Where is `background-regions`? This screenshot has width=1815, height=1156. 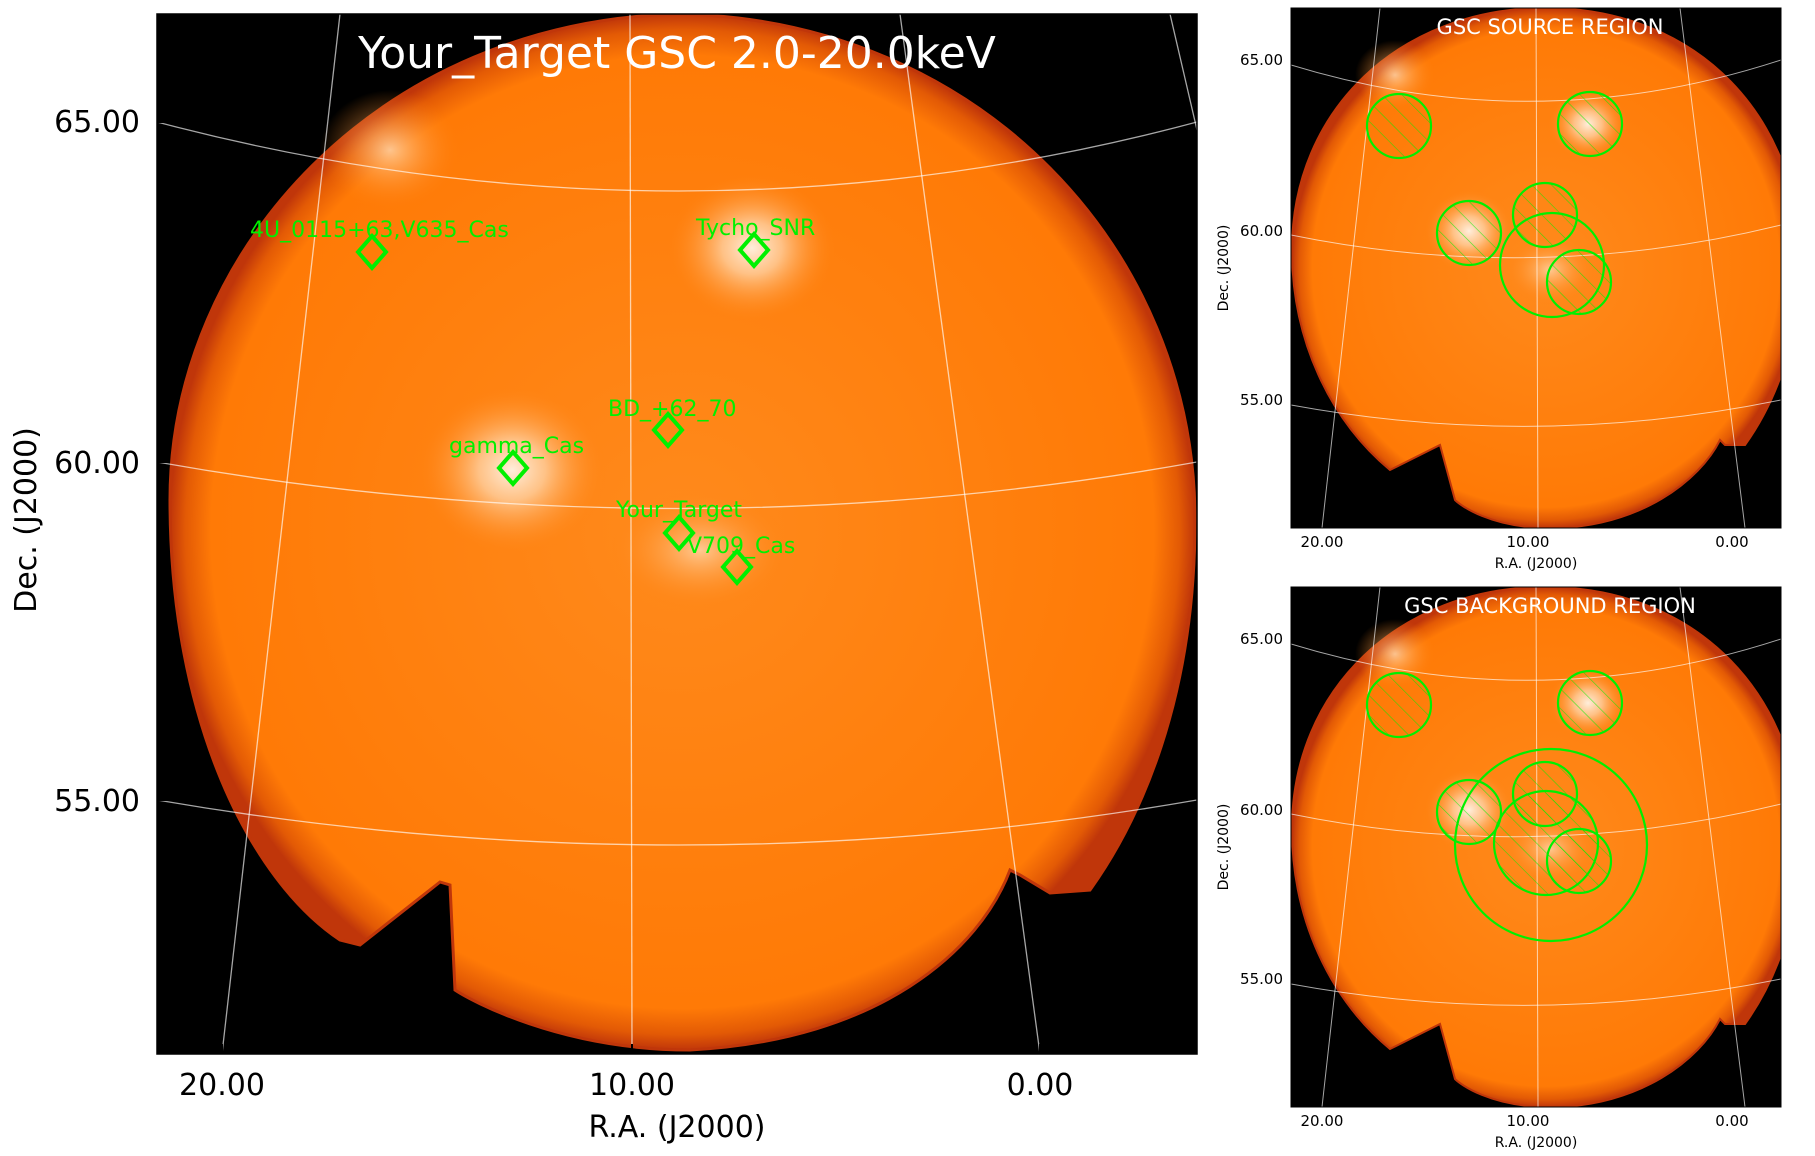
background-regions is located at coordinates (1507, 806).